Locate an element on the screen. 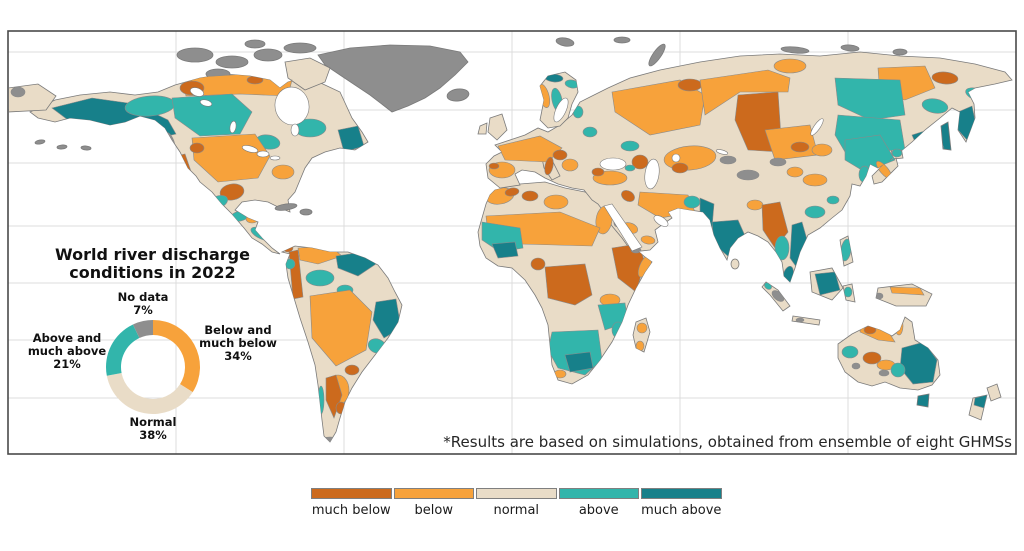 The height and width of the screenshot is (551, 1024). map-region-south-china is located at coordinates (815, 212).